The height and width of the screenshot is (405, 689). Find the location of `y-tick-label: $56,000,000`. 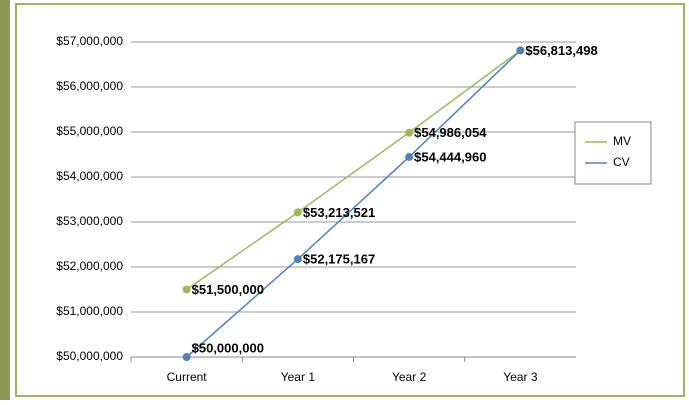

y-tick-label: $56,000,000 is located at coordinates (89, 86).